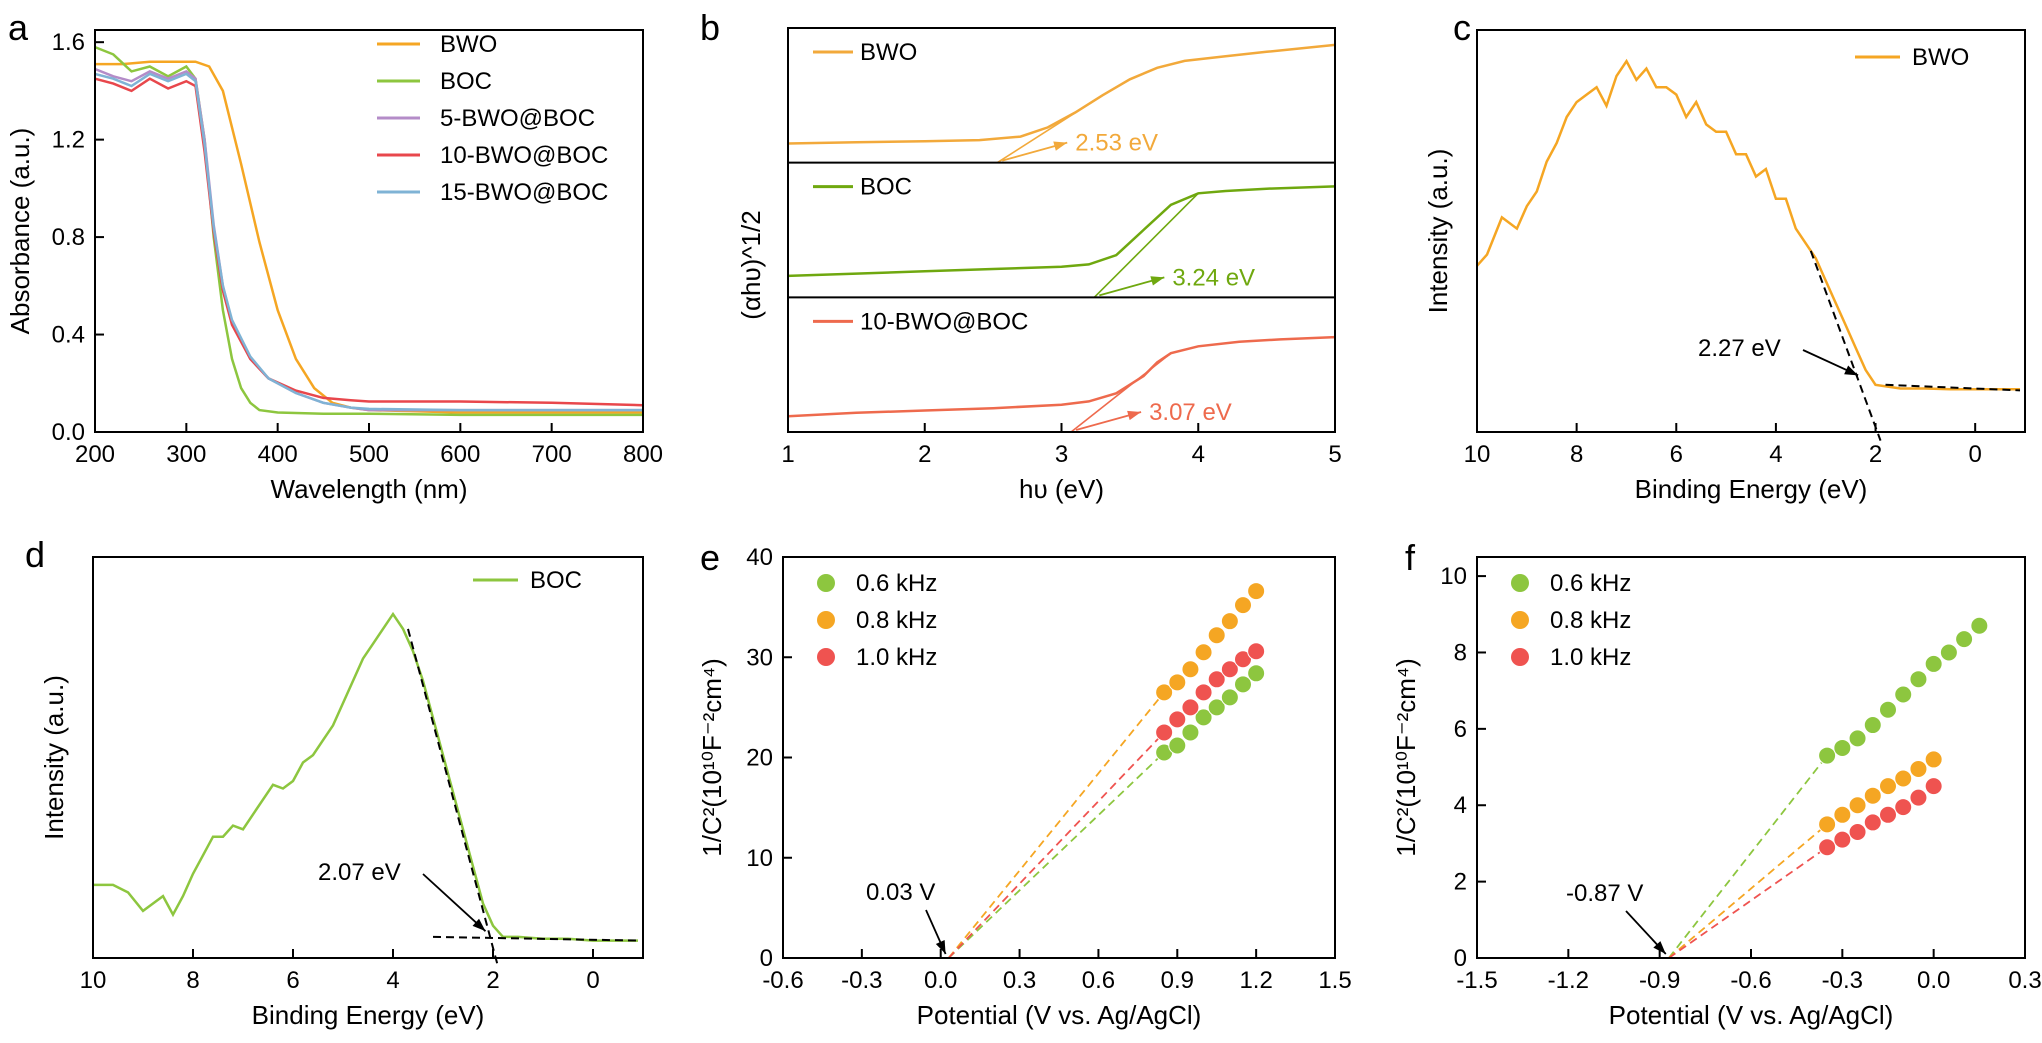 The height and width of the screenshot is (1043, 2042). Describe the element at coordinates (278, 454) in the screenshot. I see `x-tick-label: 400` at that location.